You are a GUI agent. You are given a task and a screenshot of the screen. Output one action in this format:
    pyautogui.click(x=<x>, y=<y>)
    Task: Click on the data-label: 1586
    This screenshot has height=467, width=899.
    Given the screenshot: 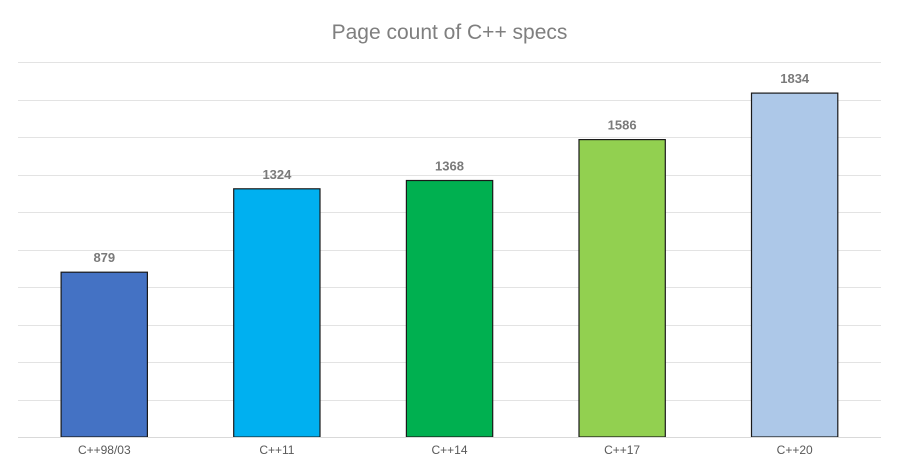 What is the action you would take?
    pyautogui.click(x=622, y=125)
    